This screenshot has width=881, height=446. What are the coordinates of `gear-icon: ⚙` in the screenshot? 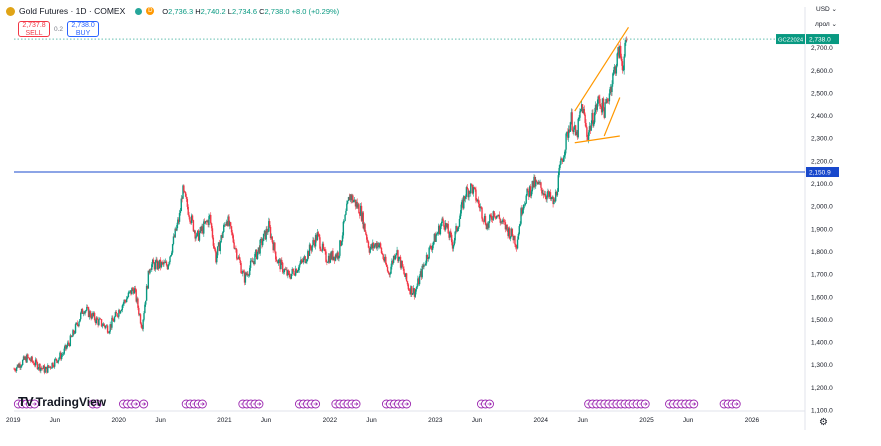 It's located at (823, 422).